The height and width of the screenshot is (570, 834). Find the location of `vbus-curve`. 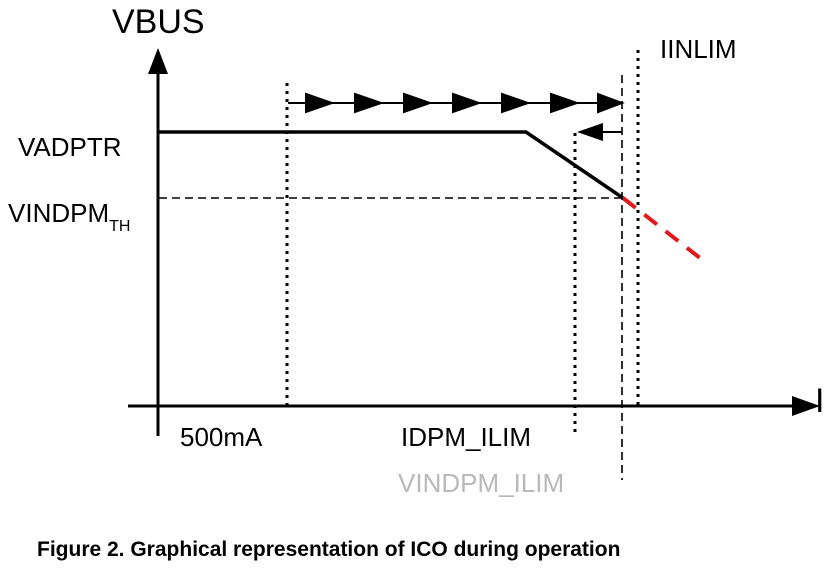

vbus-curve is located at coordinates (391, 165).